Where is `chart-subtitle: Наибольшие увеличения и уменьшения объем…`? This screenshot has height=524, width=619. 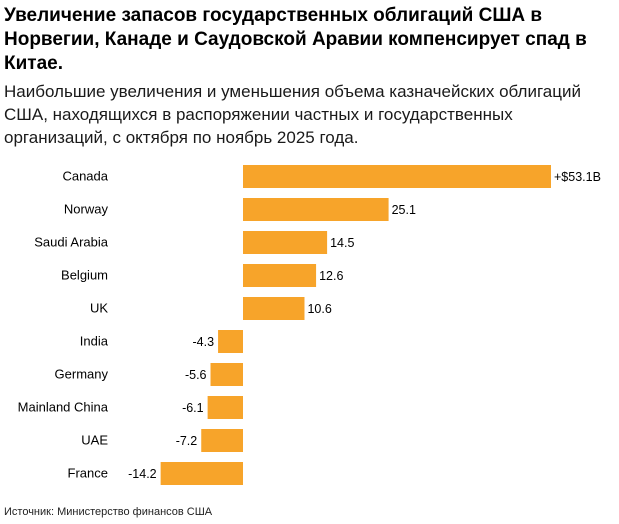 chart-subtitle: Наибольшие увеличения и уменьшения объем… is located at coordinates (292, 114).